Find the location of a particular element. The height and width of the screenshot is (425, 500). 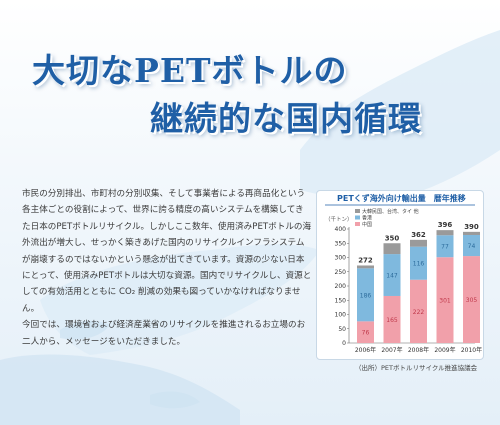

bar-value-label: 222 is located at coordinates (419, 312).